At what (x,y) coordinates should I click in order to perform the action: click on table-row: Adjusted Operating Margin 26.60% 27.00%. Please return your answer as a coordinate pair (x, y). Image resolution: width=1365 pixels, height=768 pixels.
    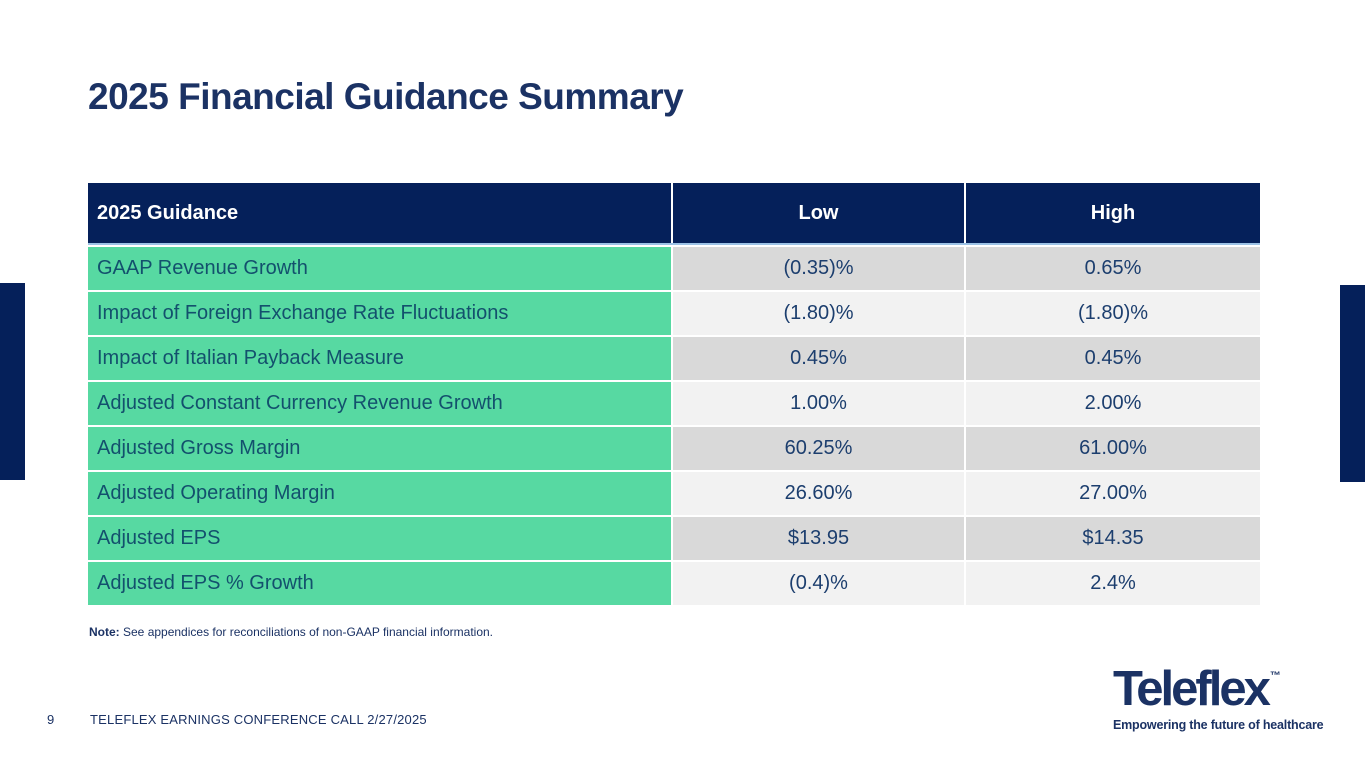
    Looking at the image, I should click on (674, 493).